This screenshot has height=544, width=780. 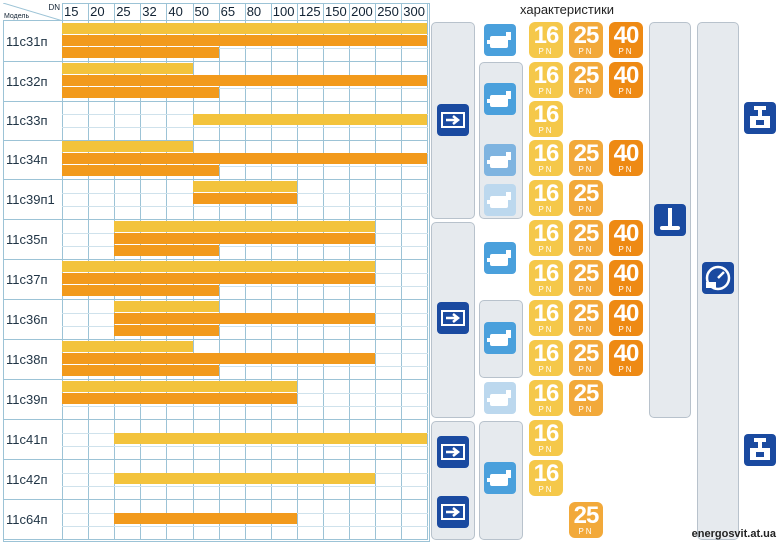 I want to click on model-name: 11с41п, so click(x=27, y=439).